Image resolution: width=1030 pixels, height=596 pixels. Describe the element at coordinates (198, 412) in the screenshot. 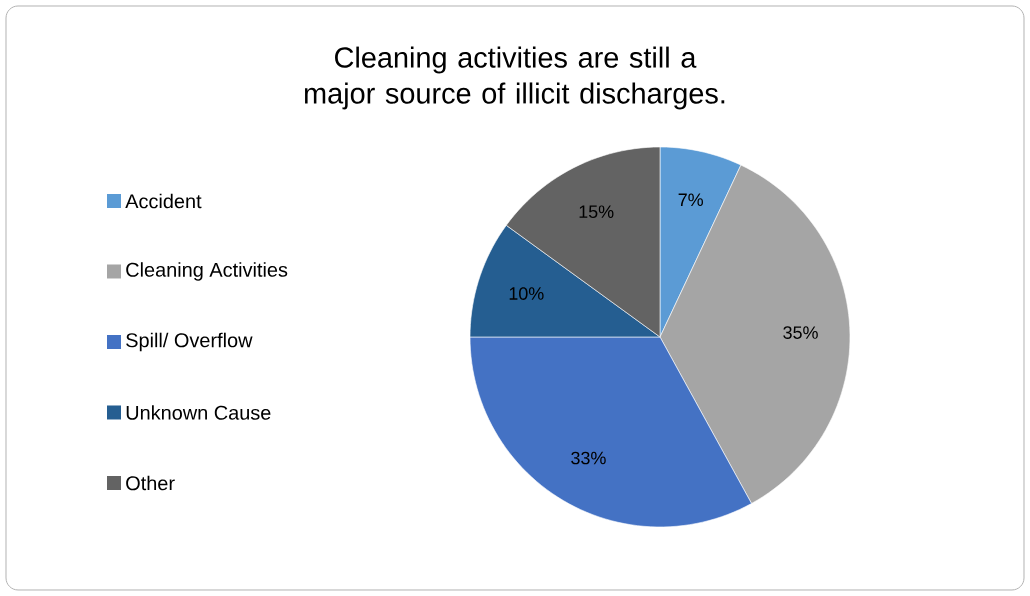

I see `legend-label: Unknown Cause` at that location.